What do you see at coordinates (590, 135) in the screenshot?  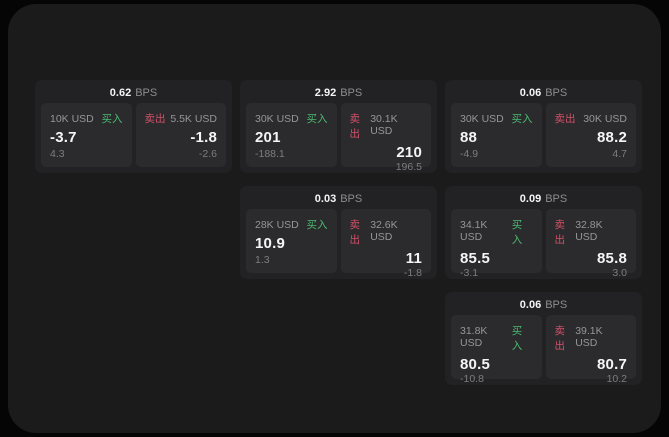 I see `sell-panel: 卖出 30K USD 88.2 4.7` at bounding box center [590, 135].